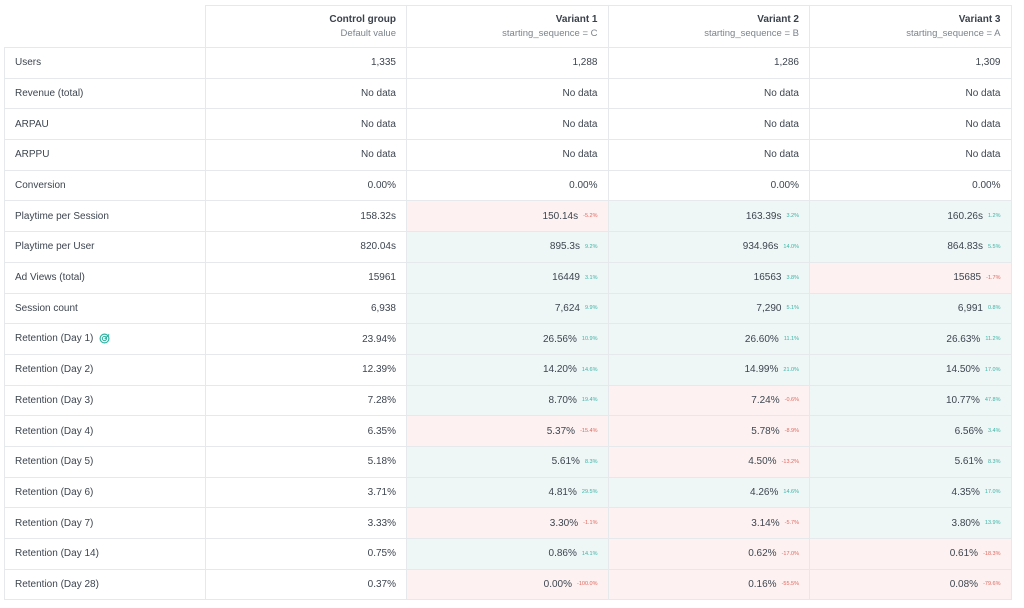 The height and width of the screenshot is (608, 1024). What do you see at coordinates (708, 461) in the screenshot?
I see `variant-2-value-cell: 4.50% -13.2%` at bounding box center [708, 461].